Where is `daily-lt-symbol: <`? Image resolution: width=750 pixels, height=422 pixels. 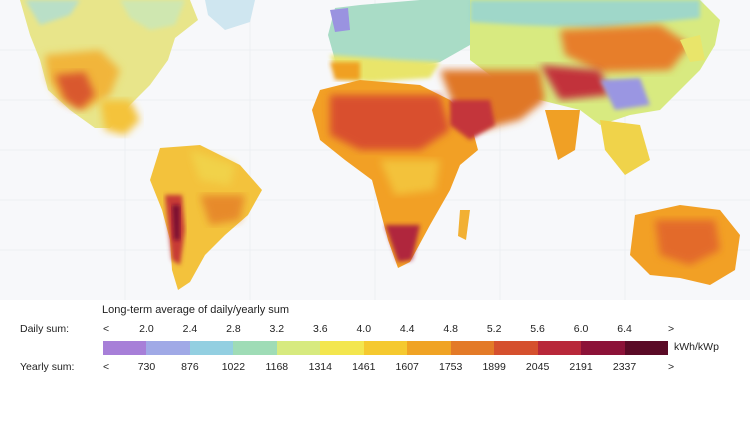
daily-lt-symbol: < is located at coordinates (106, 329).